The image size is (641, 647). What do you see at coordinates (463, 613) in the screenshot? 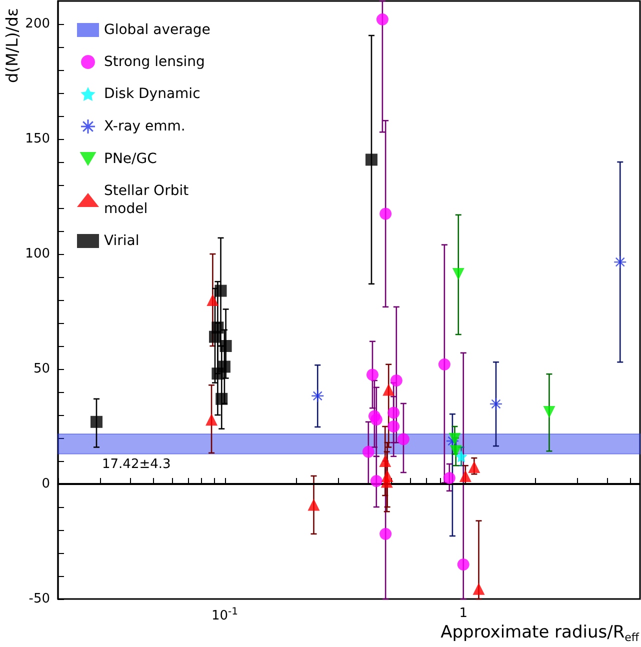
I see `x-tick-label: 1` at bounding box center [463, 613].